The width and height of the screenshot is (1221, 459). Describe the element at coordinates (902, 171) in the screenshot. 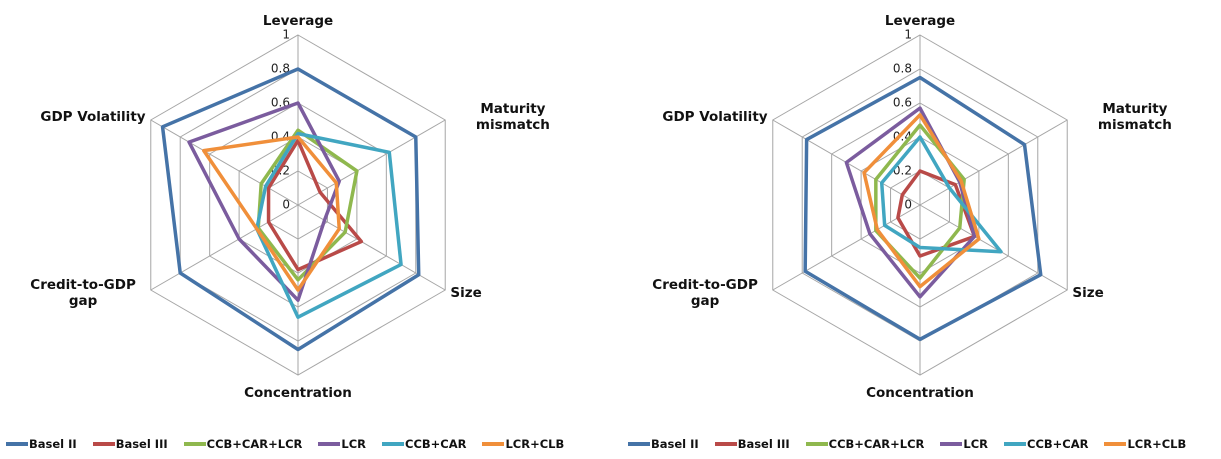

I see `r-tick-label: 0.2` at that location.